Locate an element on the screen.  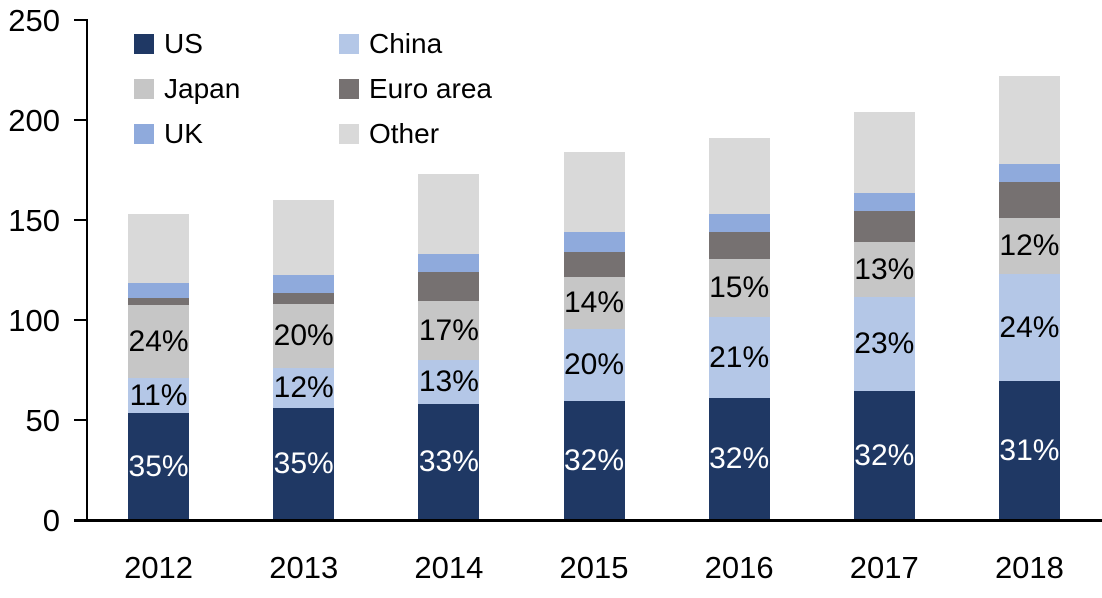
bar-segment-euro-area-2014 is located at coordinates (449, 286).